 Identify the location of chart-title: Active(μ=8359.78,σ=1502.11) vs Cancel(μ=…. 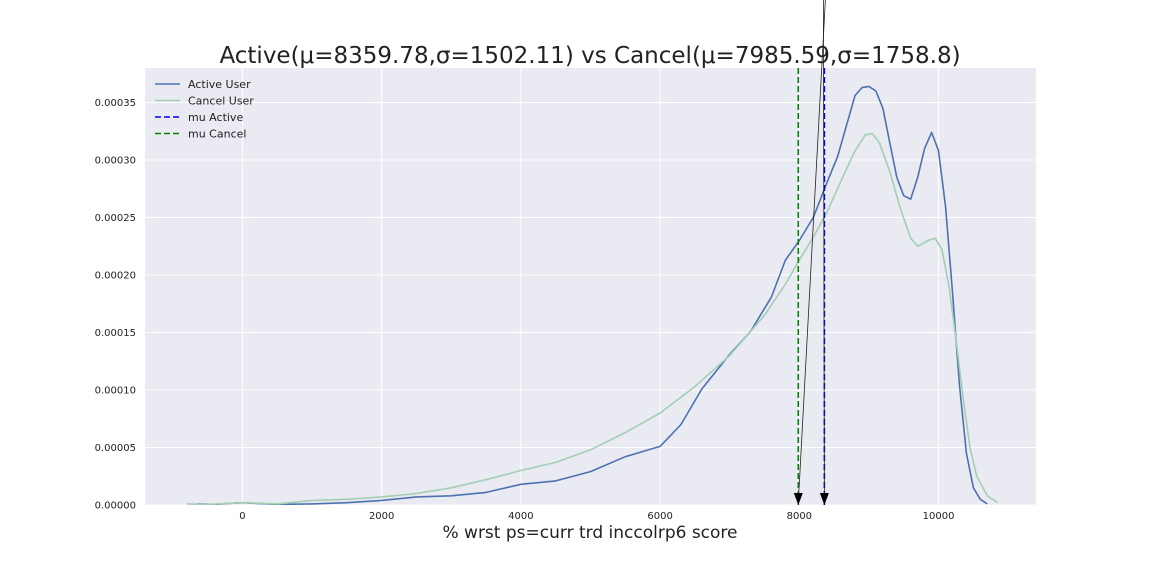
(589, 56).